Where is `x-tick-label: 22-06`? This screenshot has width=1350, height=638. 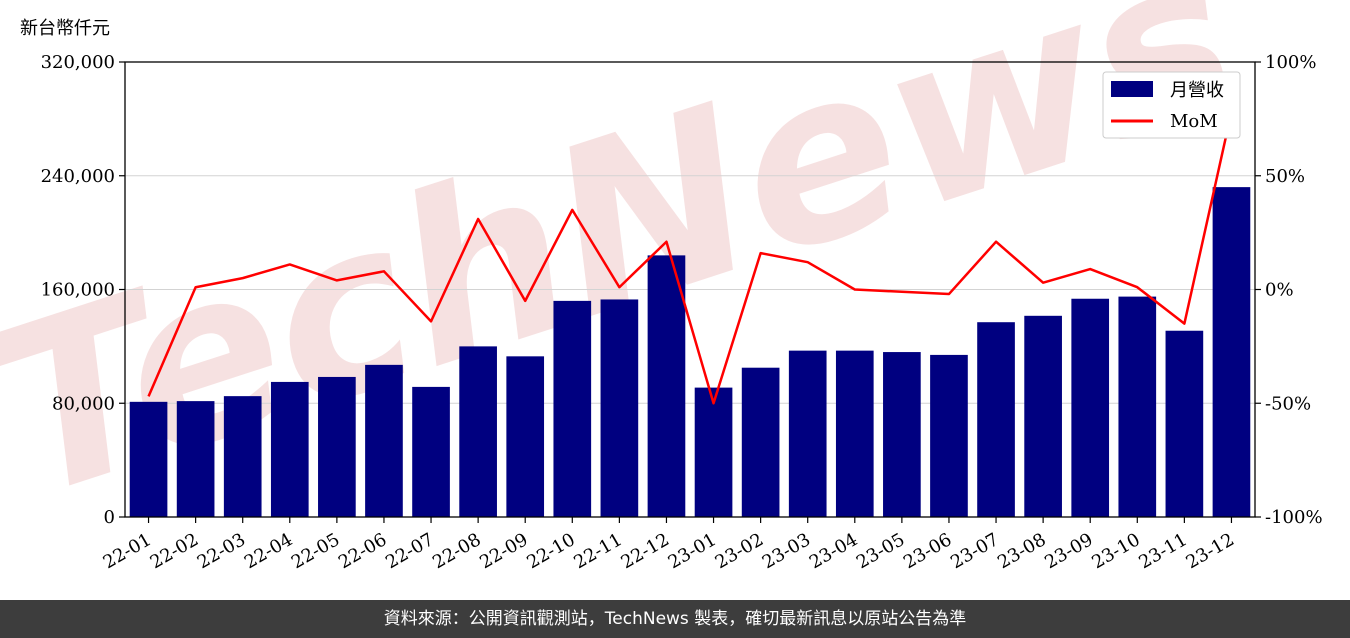
x-tick-label: 22-06 is located at coordinates (362, 551).